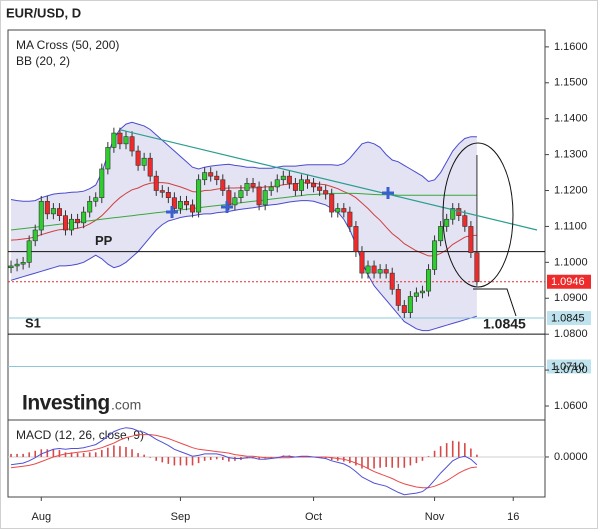 The width and height of the screenshot is (598, 529). Describe the element at coordinates (571, 119) in the screenshot. I see `y-tick-label: 1.1400` at that location.